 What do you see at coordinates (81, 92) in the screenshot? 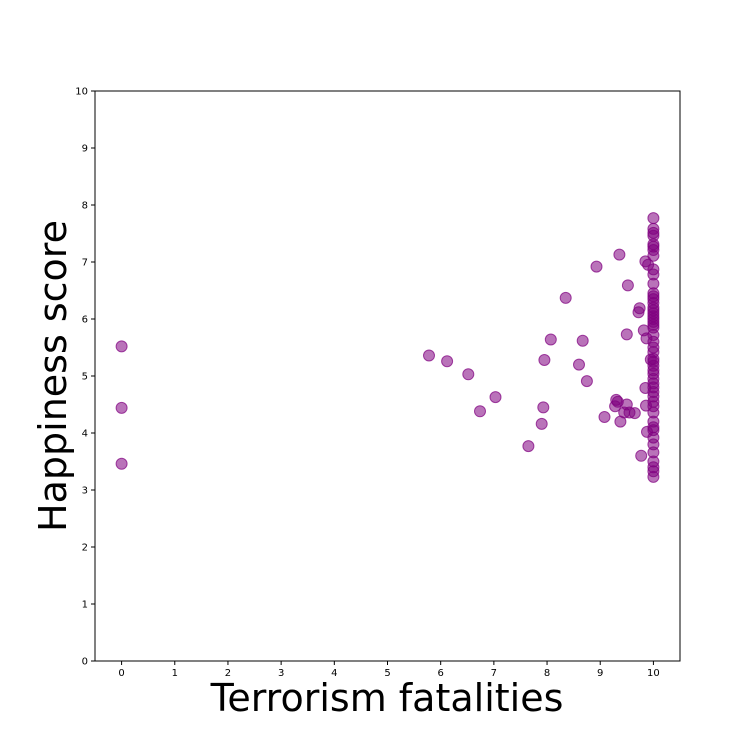
I see `y-tick-label: 10` at bounding box center [81, 92].